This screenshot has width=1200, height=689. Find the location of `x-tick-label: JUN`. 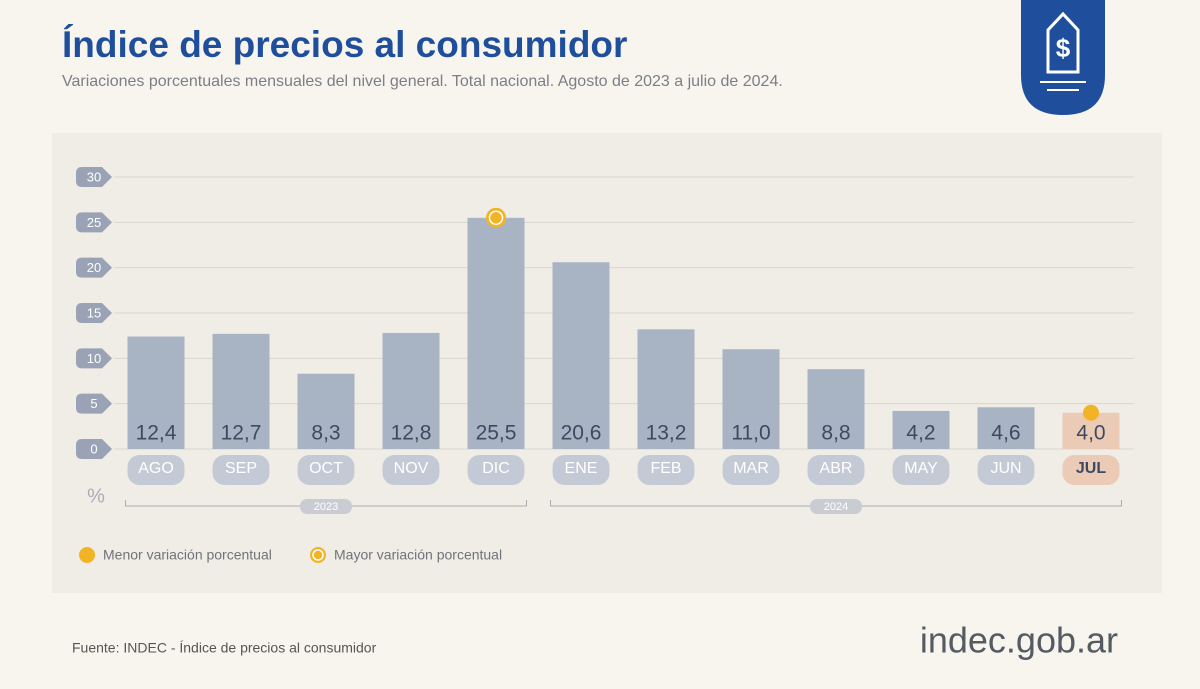

x-tick-label: JUN is located at coordinates (1005, 468).